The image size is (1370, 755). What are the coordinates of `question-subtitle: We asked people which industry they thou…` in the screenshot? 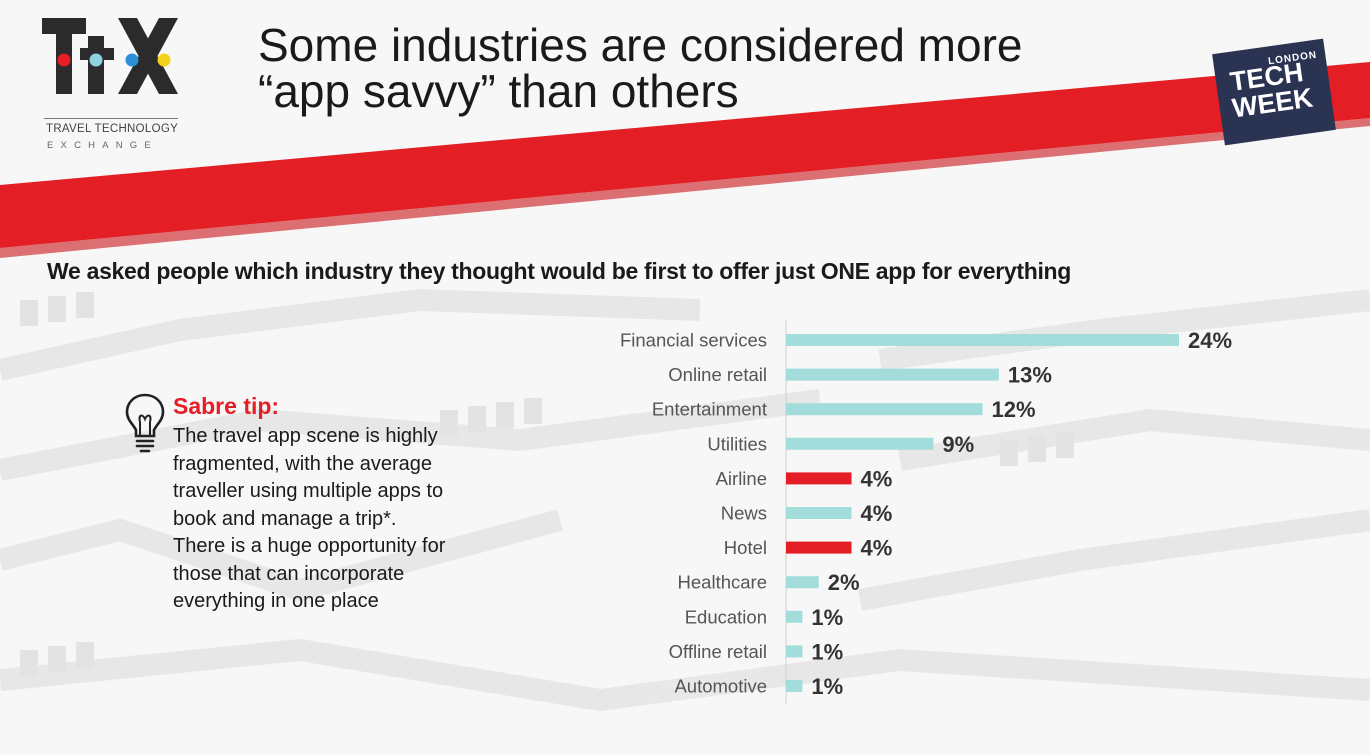 It's located at (559, 271).